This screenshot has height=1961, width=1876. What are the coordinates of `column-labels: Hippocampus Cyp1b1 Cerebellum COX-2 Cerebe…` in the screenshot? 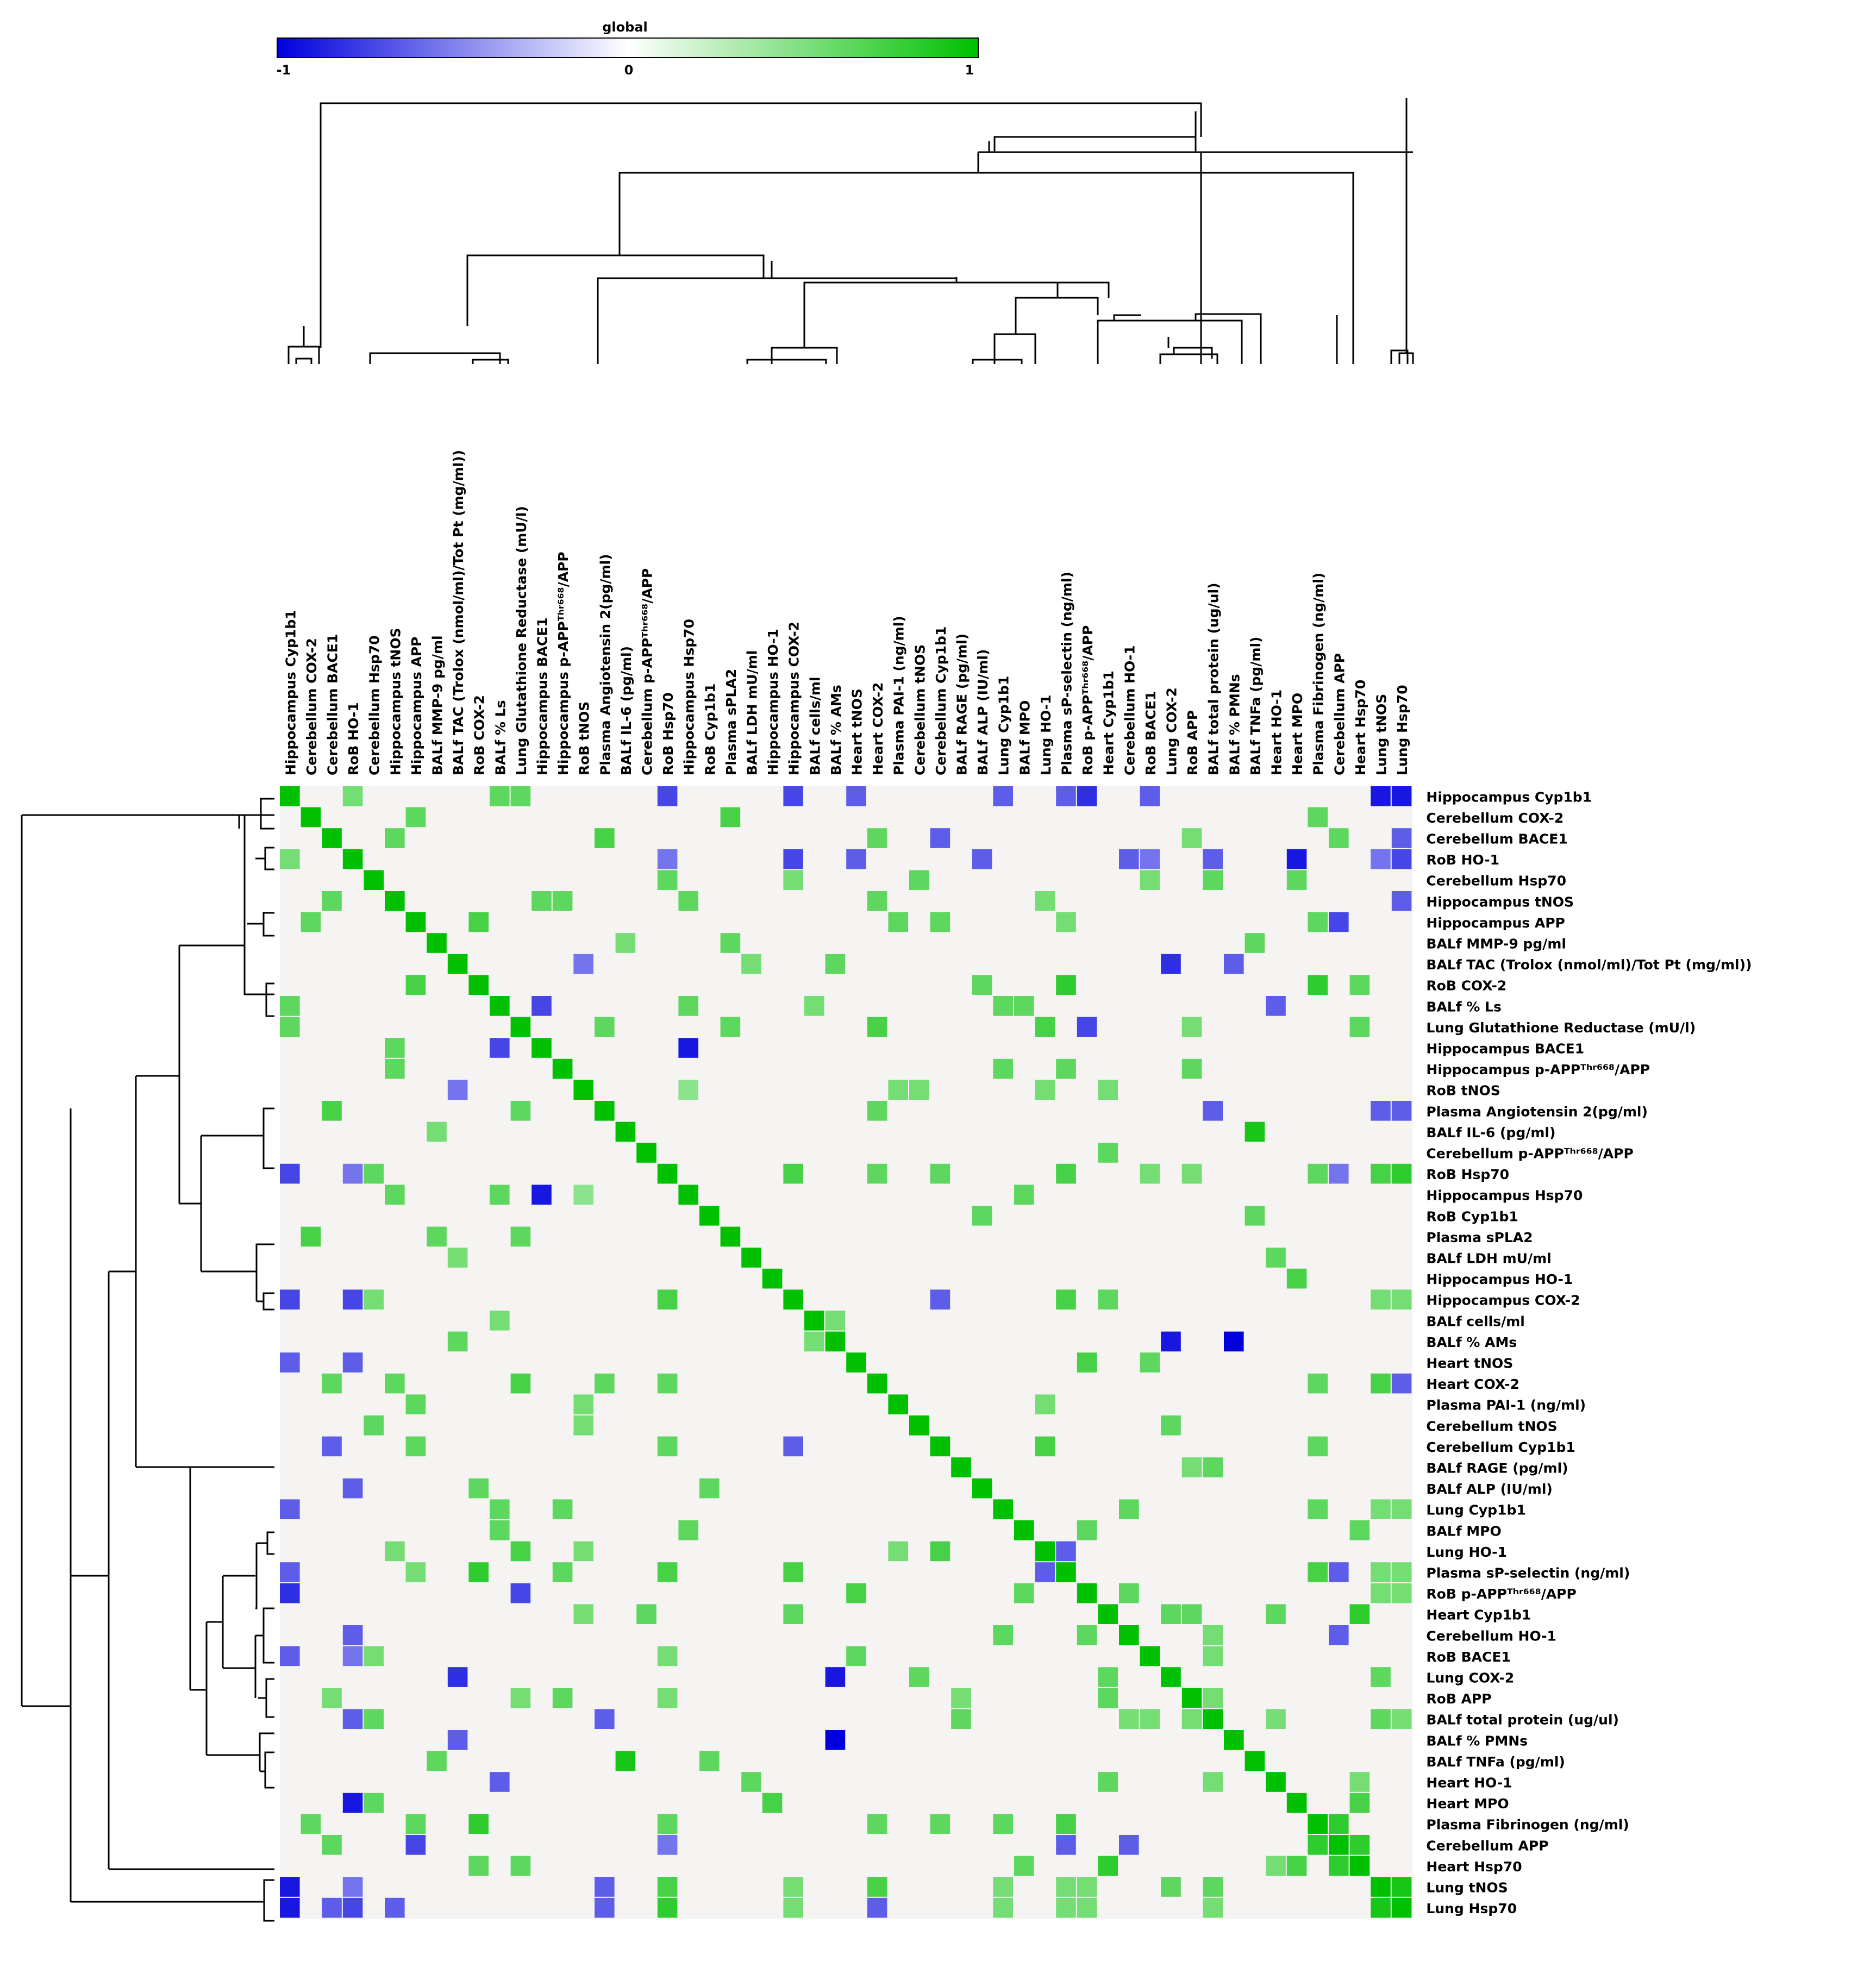 It's located at (847, 612).